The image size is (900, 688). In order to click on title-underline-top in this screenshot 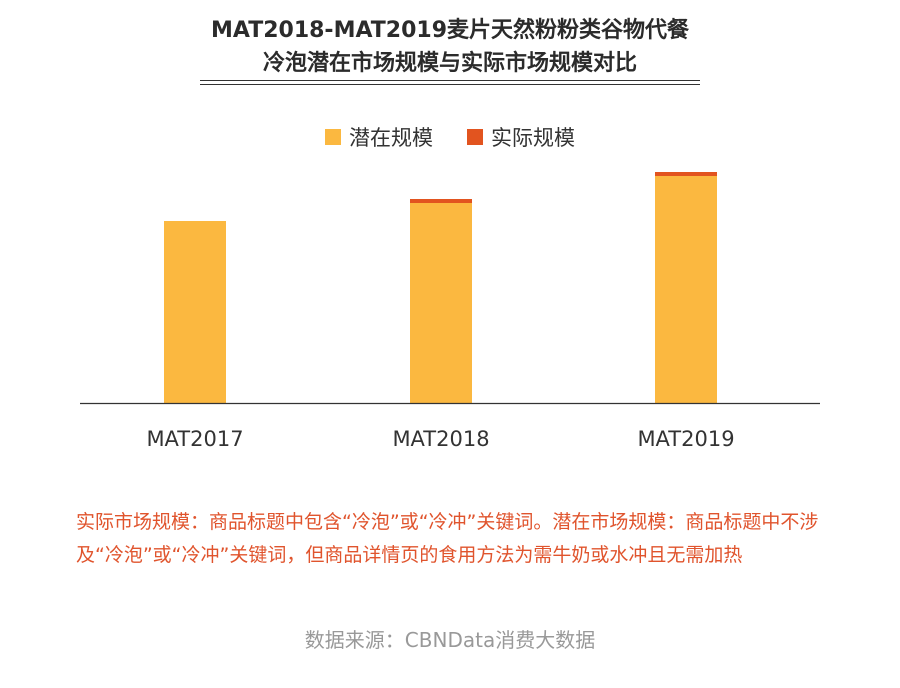, I will do `click(450, 80)`.